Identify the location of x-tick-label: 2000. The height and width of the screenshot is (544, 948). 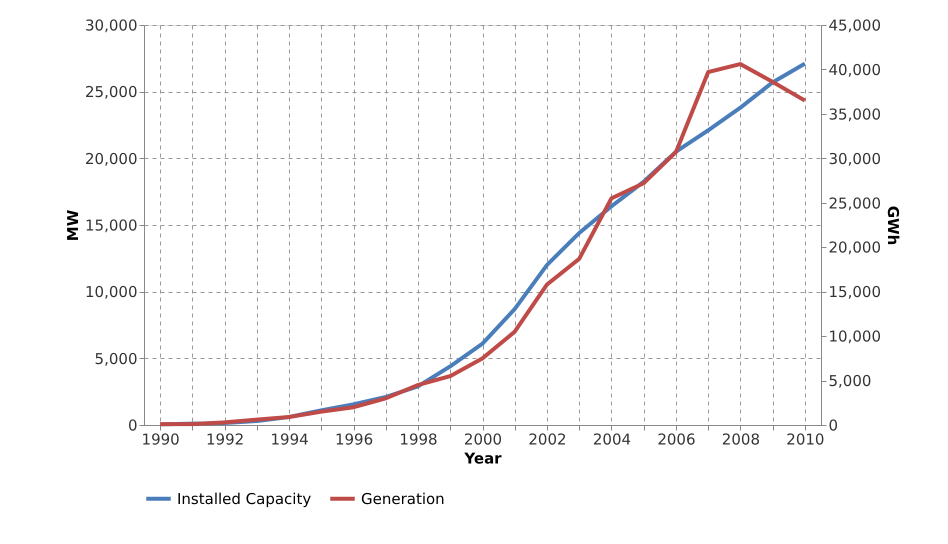
(483, 439).